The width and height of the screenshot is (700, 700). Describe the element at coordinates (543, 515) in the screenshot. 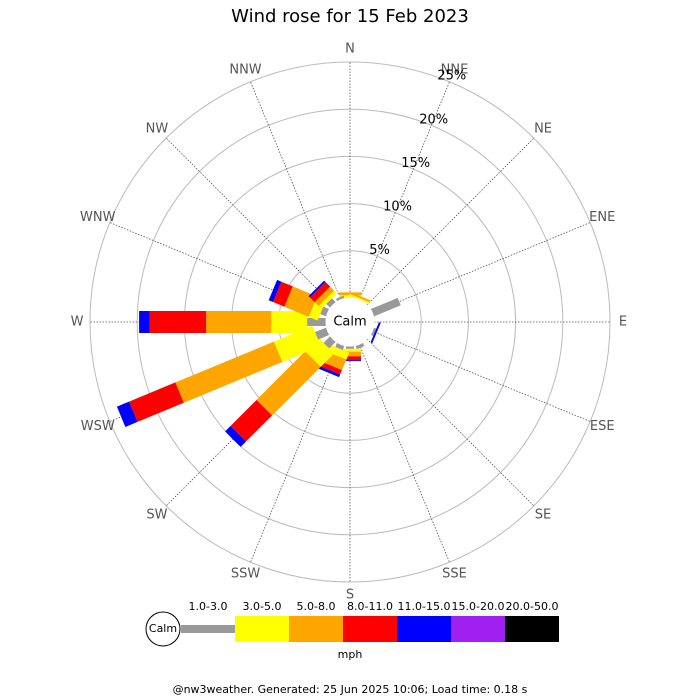

I see `direction-label: SE` at that location.